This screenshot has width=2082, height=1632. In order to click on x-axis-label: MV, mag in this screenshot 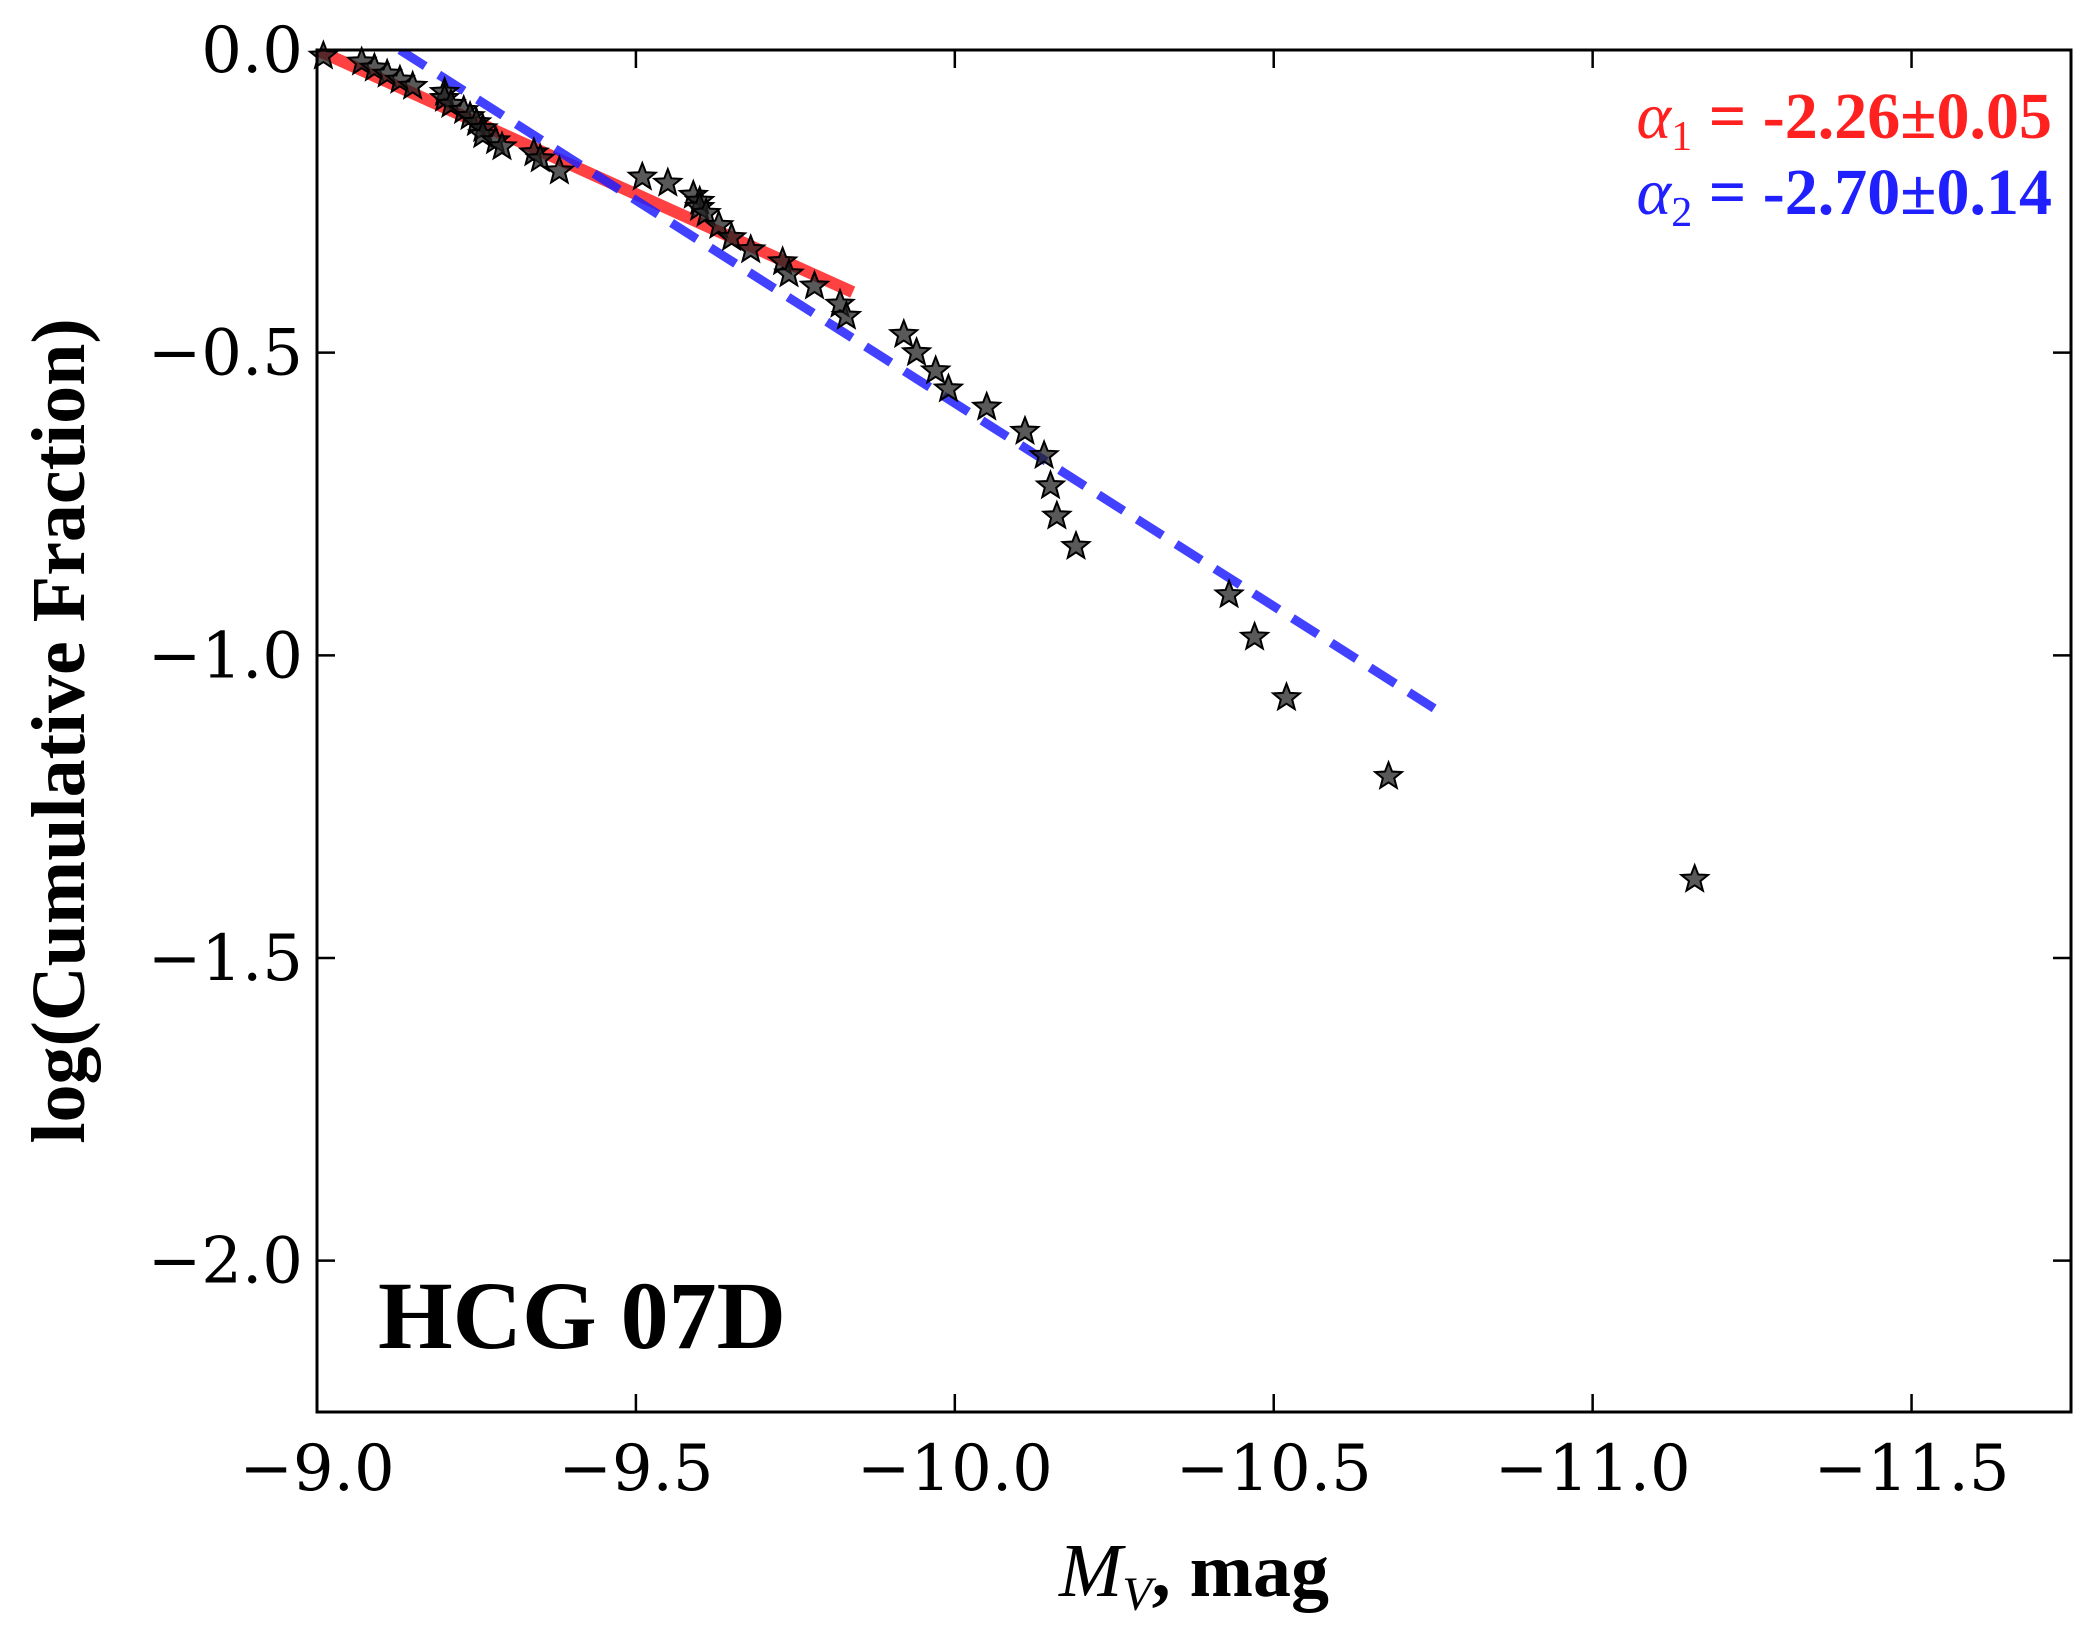, I will do `click(1193, 1575)`.